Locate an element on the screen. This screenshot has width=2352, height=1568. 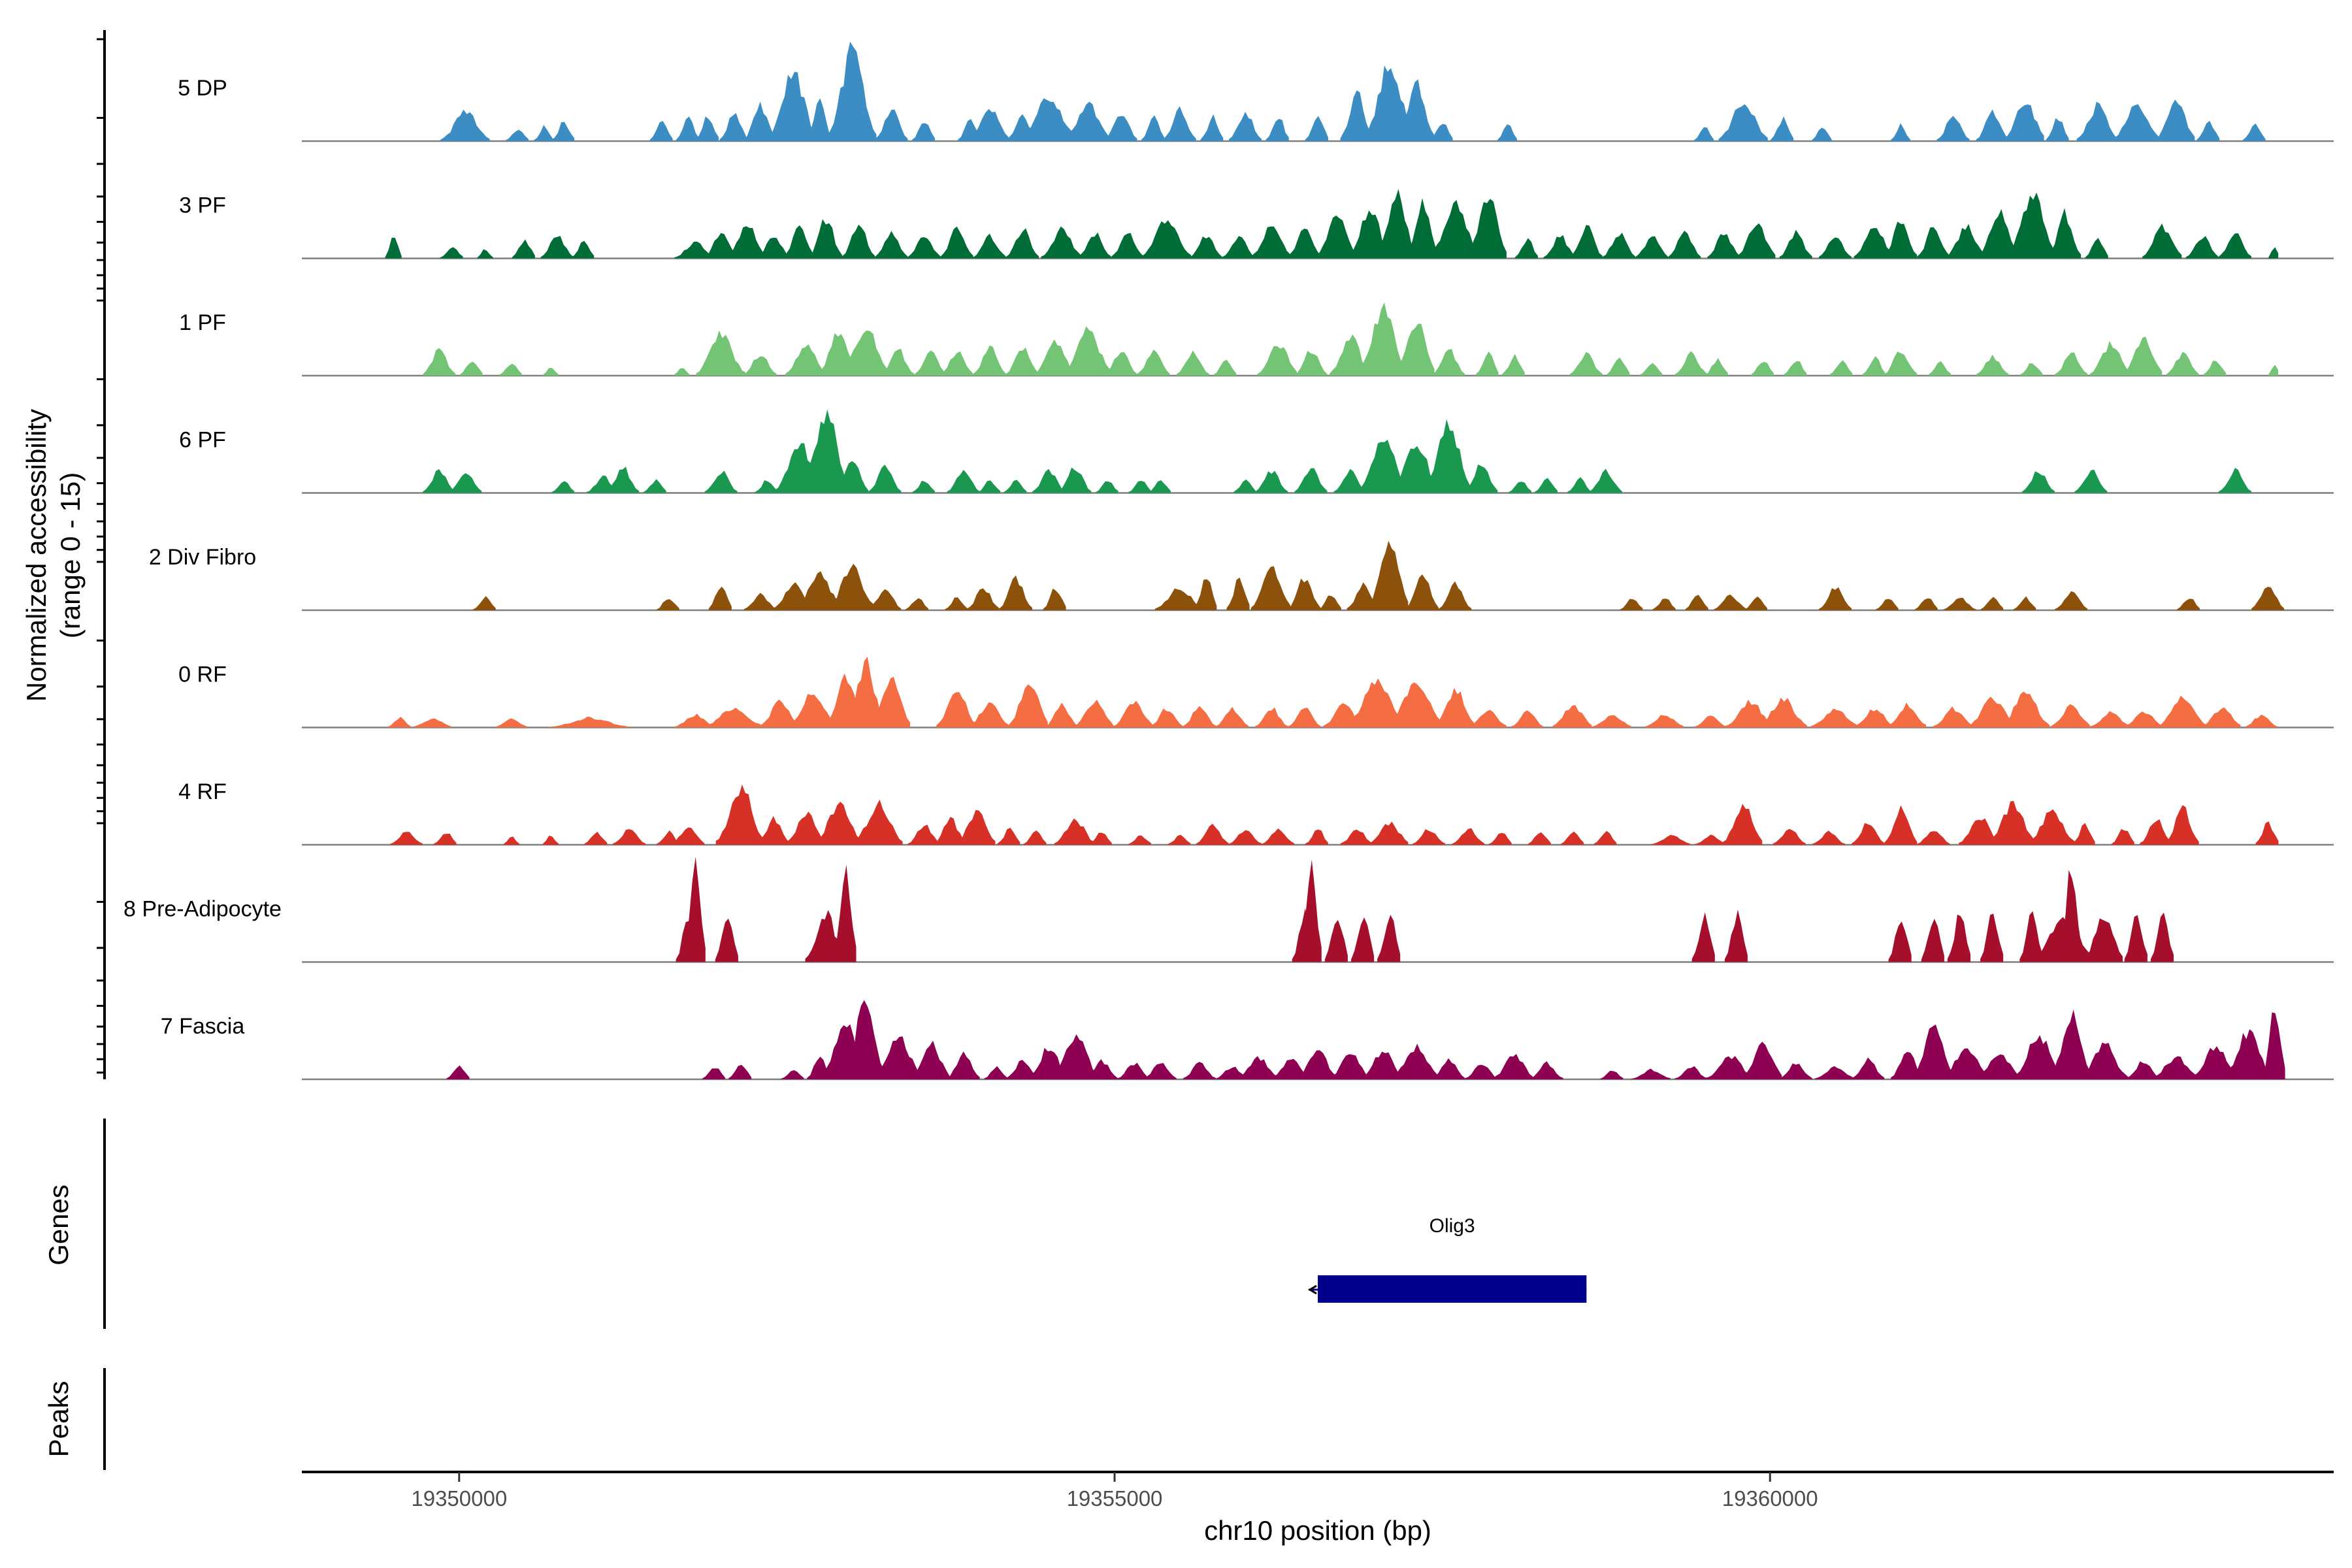
x-tick-label: 19355000 is located at coordinates (1115, 1498).